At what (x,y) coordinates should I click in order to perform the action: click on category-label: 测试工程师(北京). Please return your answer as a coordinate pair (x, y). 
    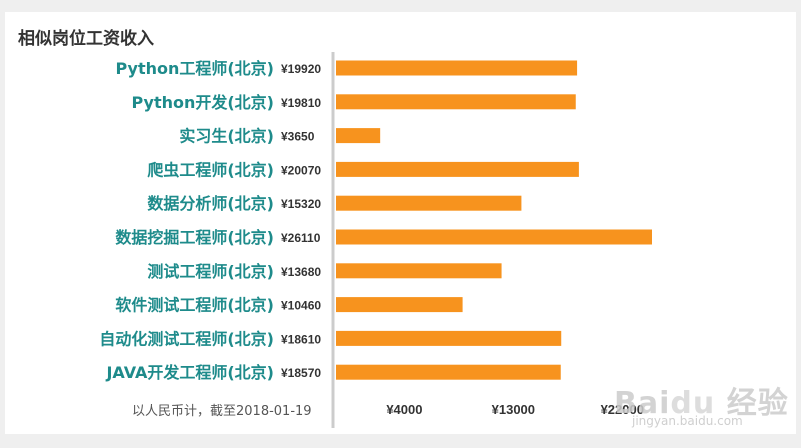
    Looking at the image, I should click on (210, 271).